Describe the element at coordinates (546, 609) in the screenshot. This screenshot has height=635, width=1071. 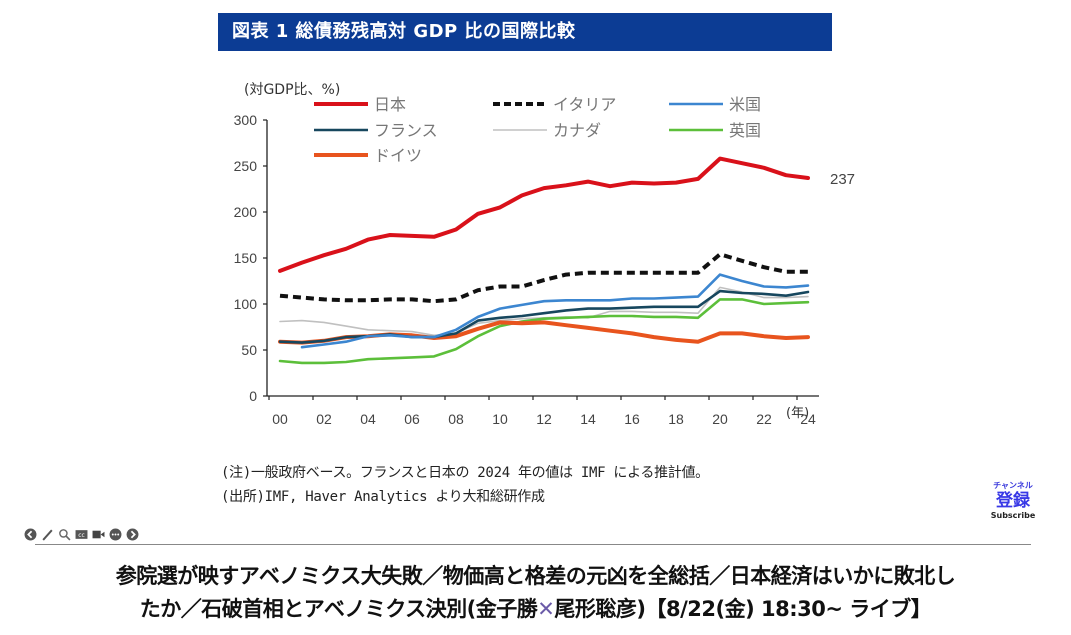
I see `cross-icon: ✕` at that location.